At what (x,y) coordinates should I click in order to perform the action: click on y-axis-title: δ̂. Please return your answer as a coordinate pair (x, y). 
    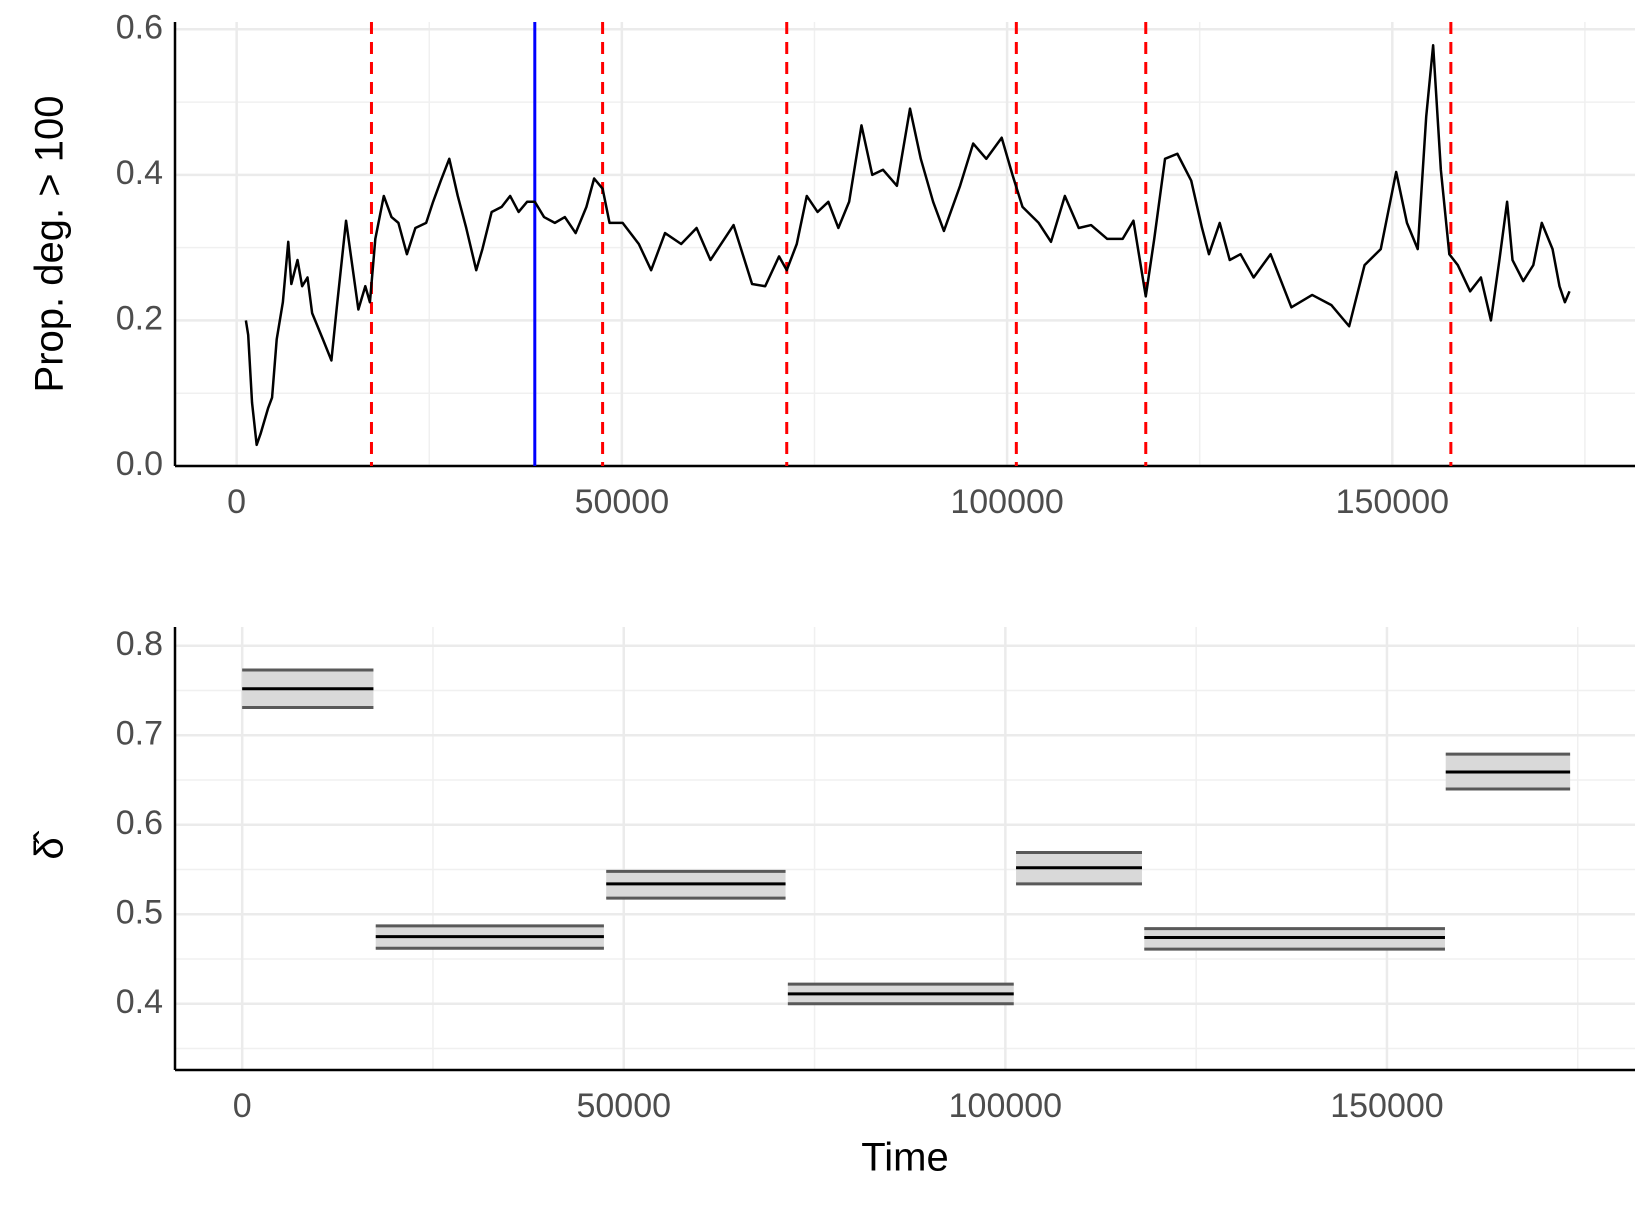
    Looking at the image, I should click on (50, 844).